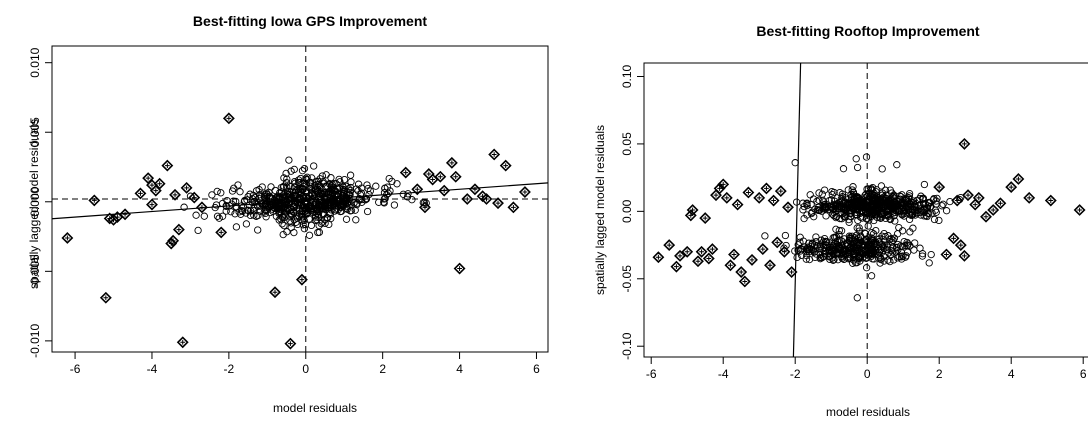  Describe the element at coordinates (868, 31) in the screenshot. I see `chart-title: Best-fitting Rooftop Improvement` at that location.